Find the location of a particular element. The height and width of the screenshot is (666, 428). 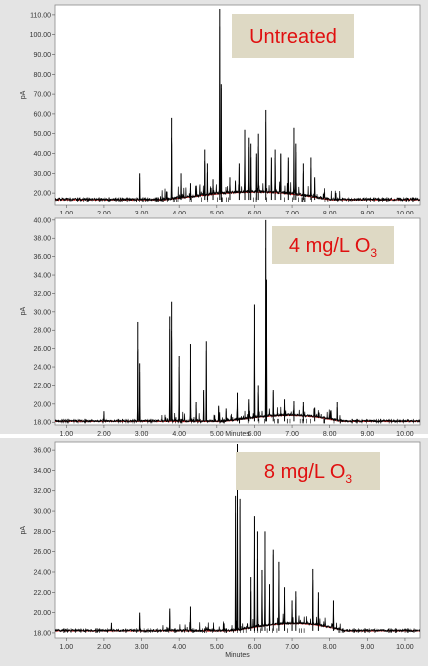

y-tick-label: 70.00 is located at coordinates (42, 95).